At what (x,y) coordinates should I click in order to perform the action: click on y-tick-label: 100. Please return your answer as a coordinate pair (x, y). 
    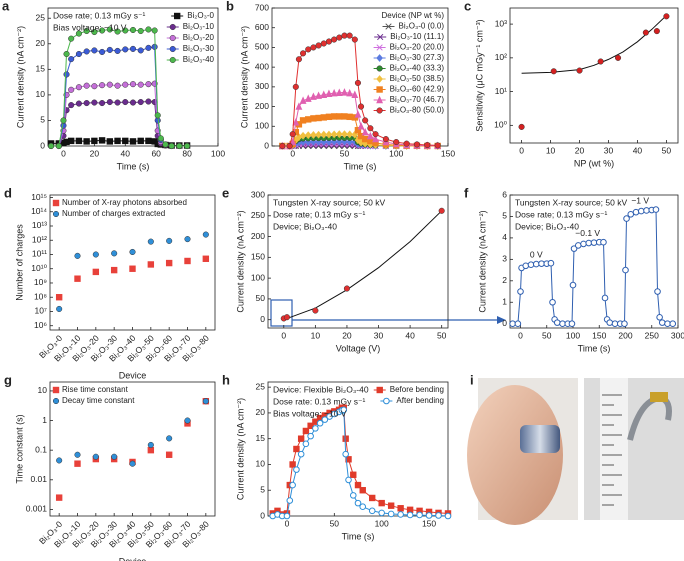
    Looking at the image, I should click on (262, 126).